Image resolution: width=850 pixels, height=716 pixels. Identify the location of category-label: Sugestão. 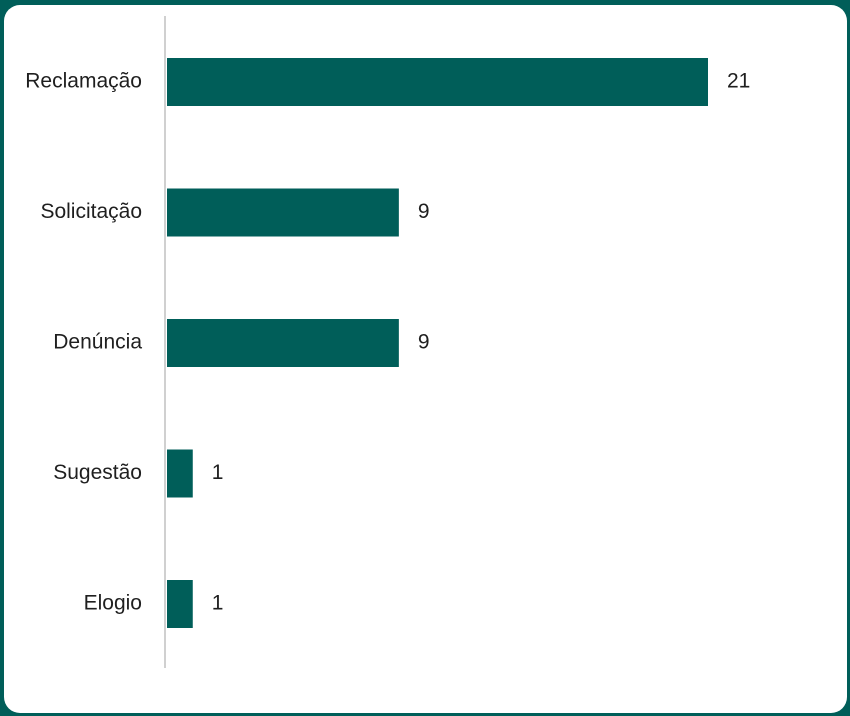
(97, 472).